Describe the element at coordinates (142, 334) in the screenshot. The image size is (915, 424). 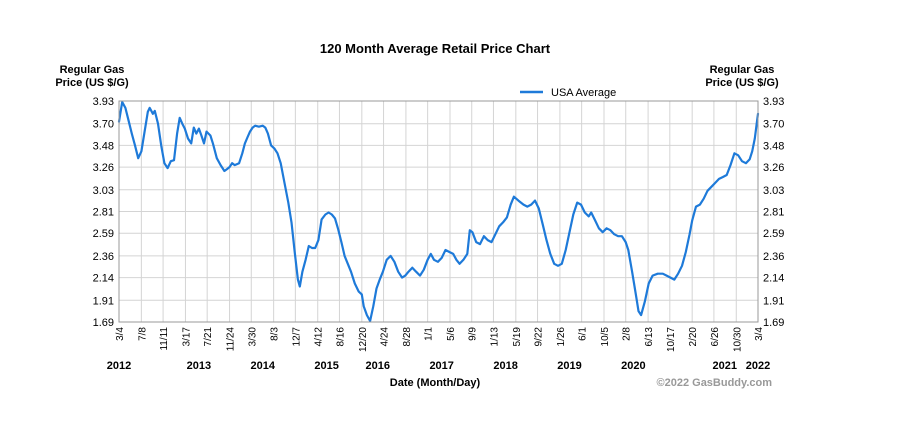
I see `x-tick-label: 7/8` at that location.